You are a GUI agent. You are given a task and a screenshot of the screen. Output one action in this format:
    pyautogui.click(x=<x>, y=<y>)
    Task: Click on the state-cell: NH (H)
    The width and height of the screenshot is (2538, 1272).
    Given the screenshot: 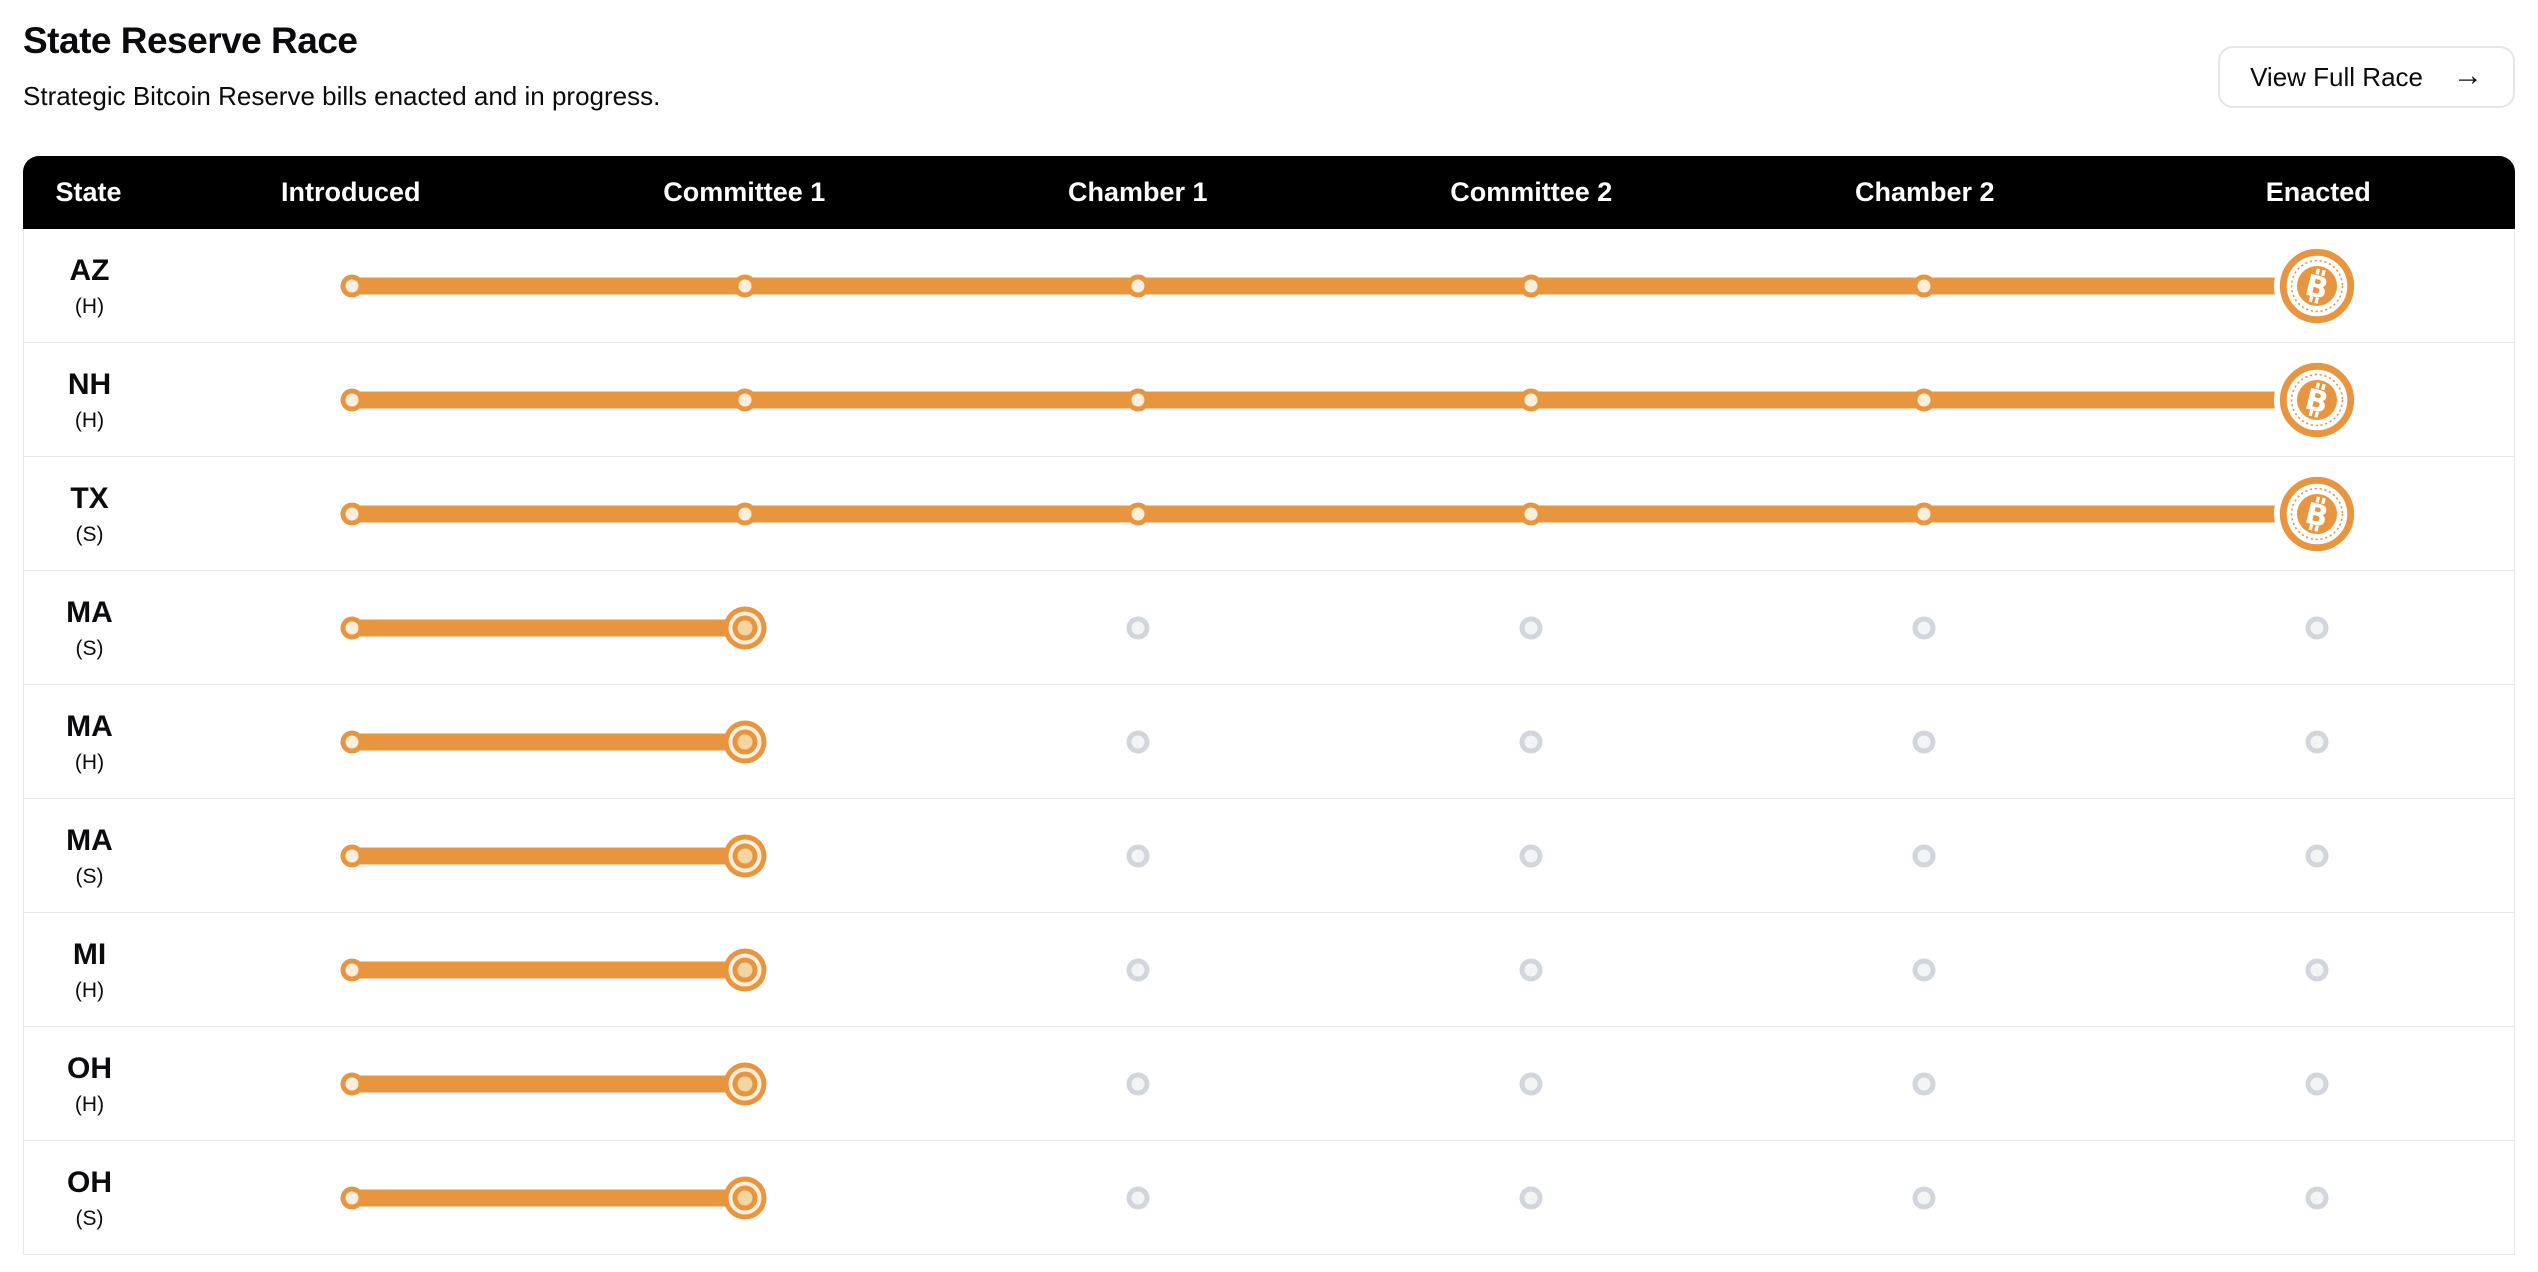 What is the action you would take?
    pyautogui.click(x=89, y=400)
    